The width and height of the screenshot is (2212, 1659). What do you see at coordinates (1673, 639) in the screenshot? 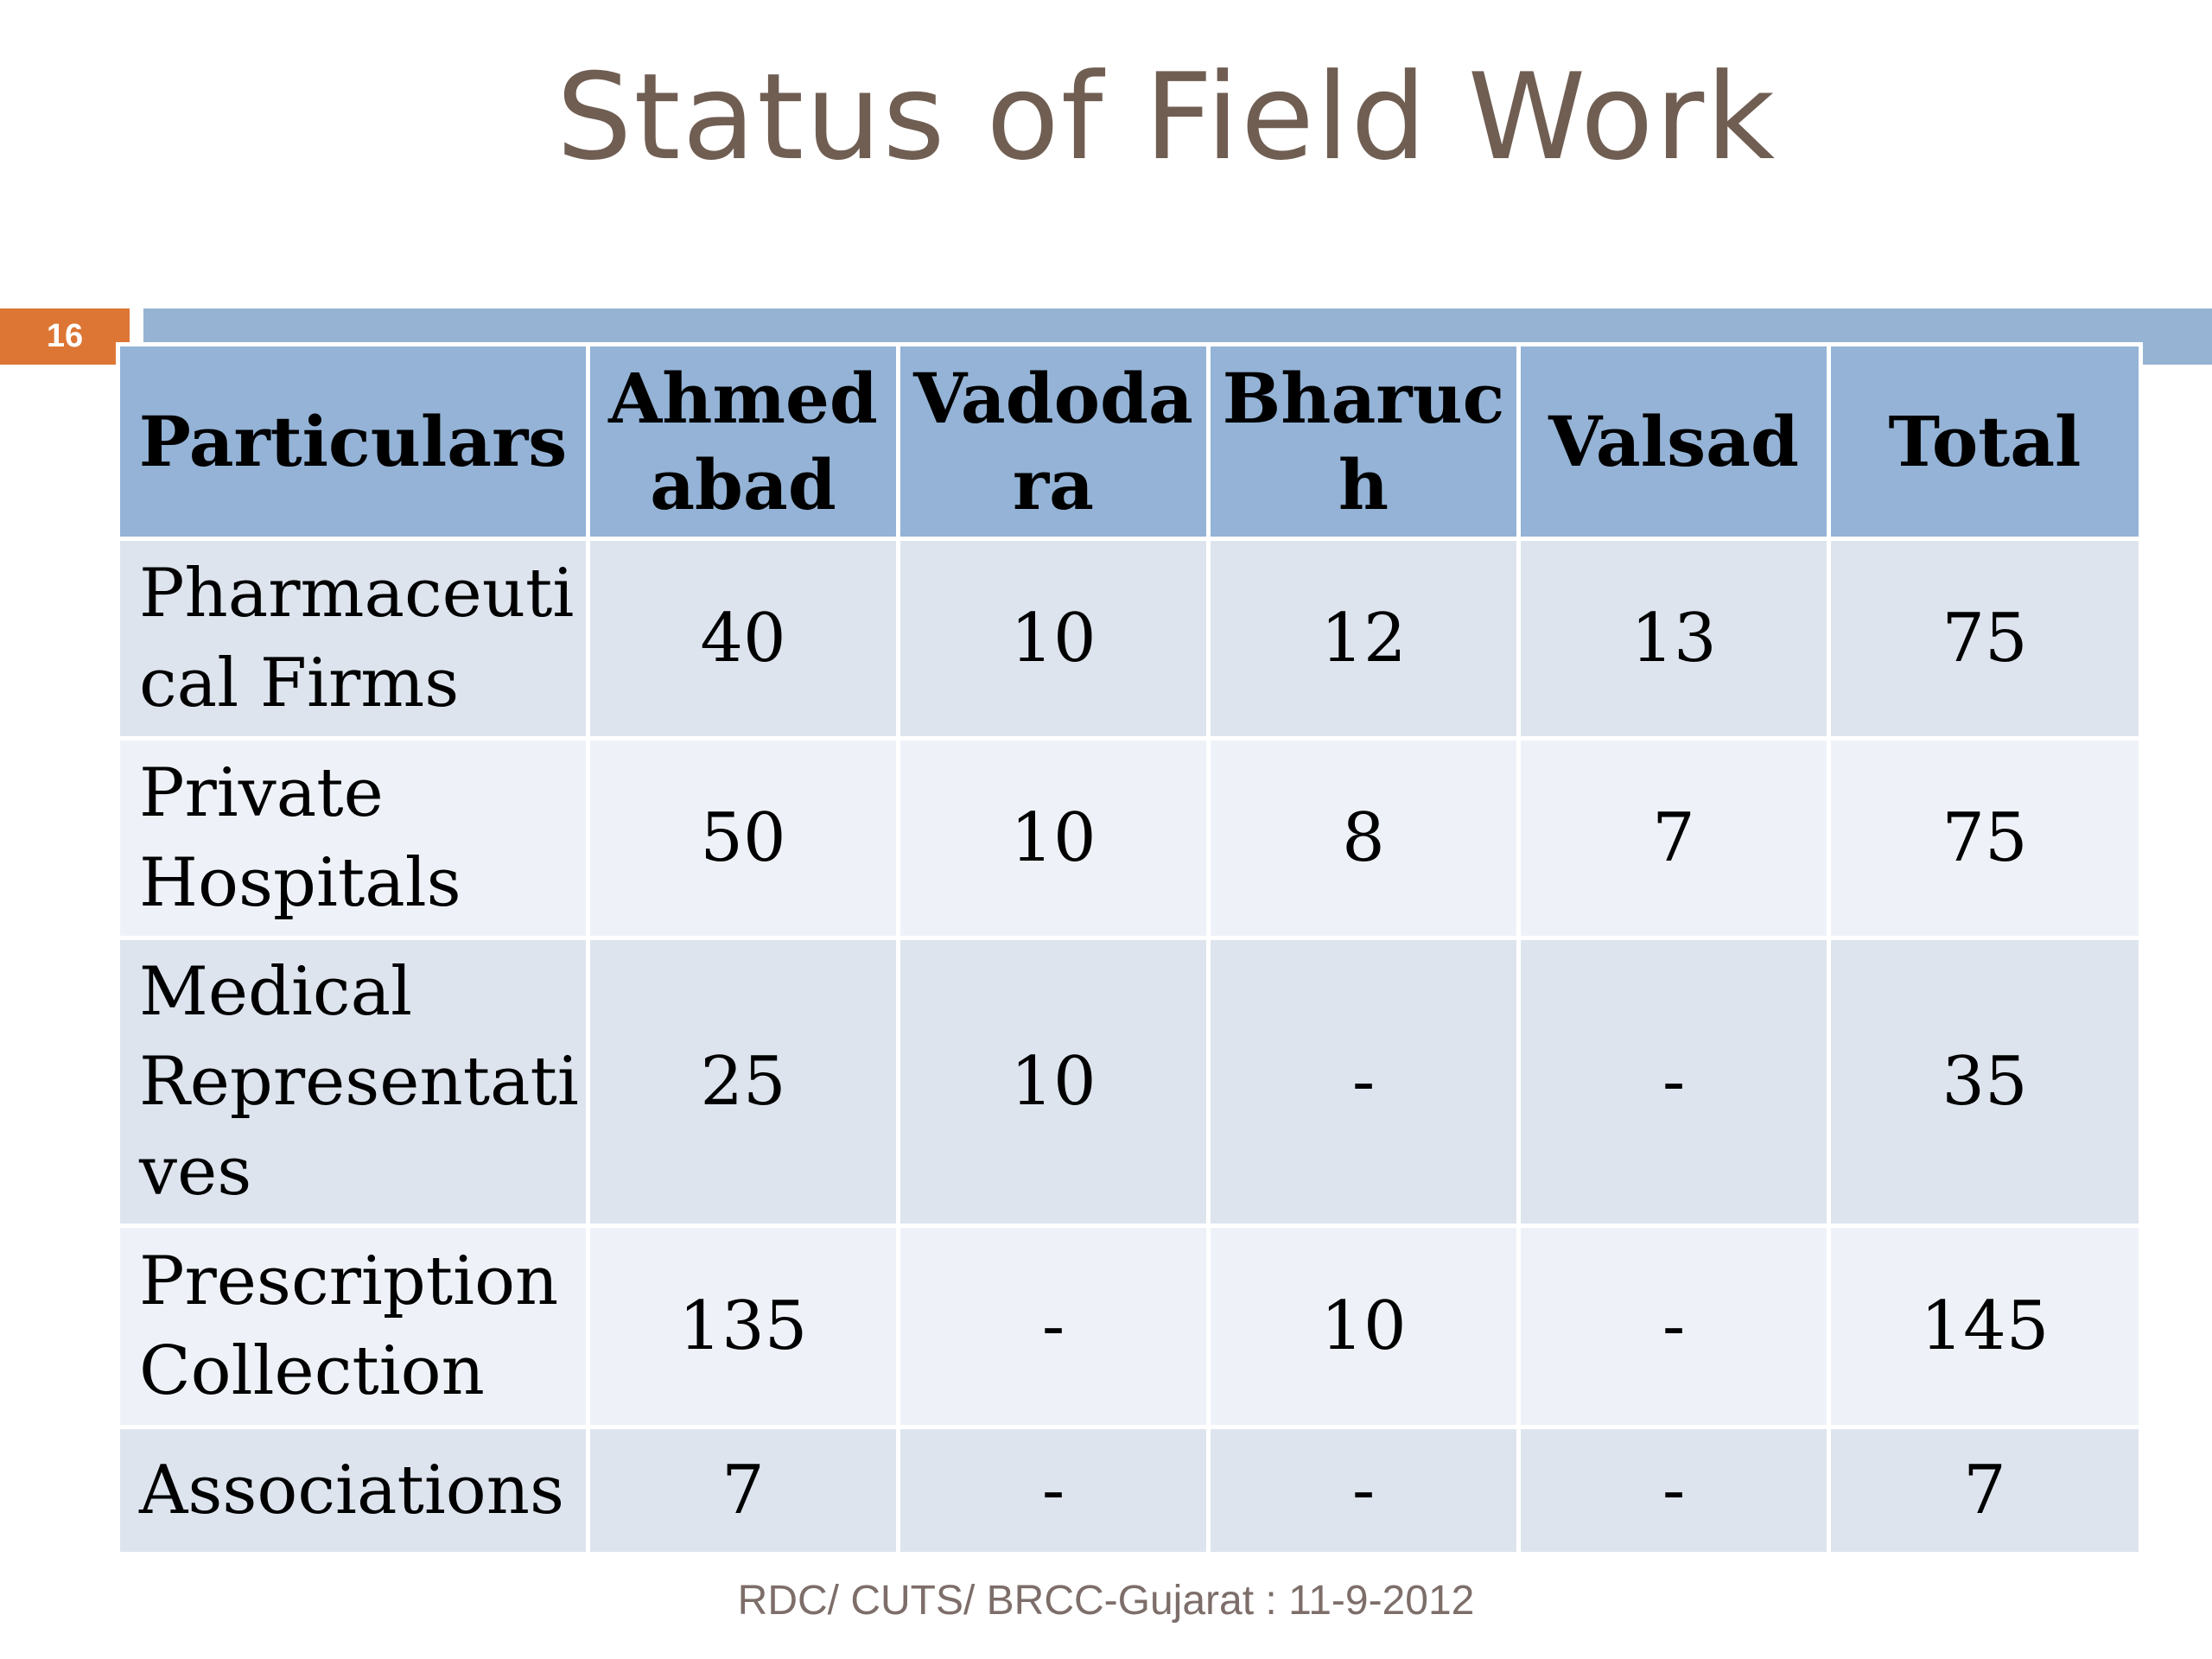
I see `cell-valsad: 13` at bounding box center [1673, 639].